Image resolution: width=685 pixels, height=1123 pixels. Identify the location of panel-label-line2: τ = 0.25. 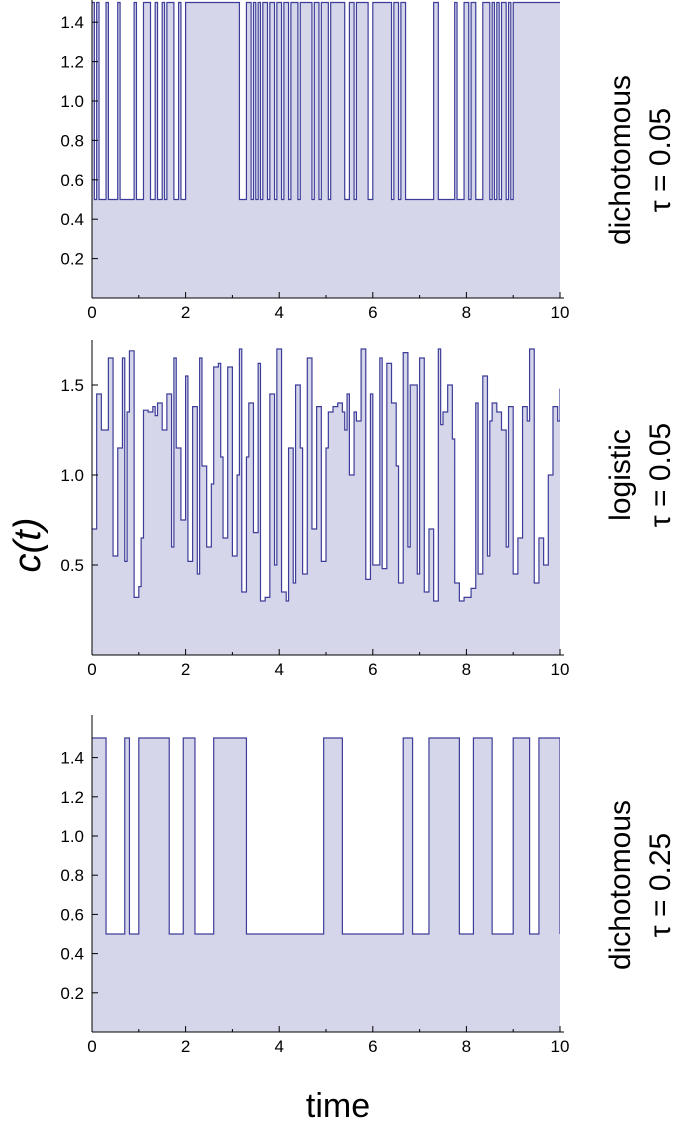
(660, 885).